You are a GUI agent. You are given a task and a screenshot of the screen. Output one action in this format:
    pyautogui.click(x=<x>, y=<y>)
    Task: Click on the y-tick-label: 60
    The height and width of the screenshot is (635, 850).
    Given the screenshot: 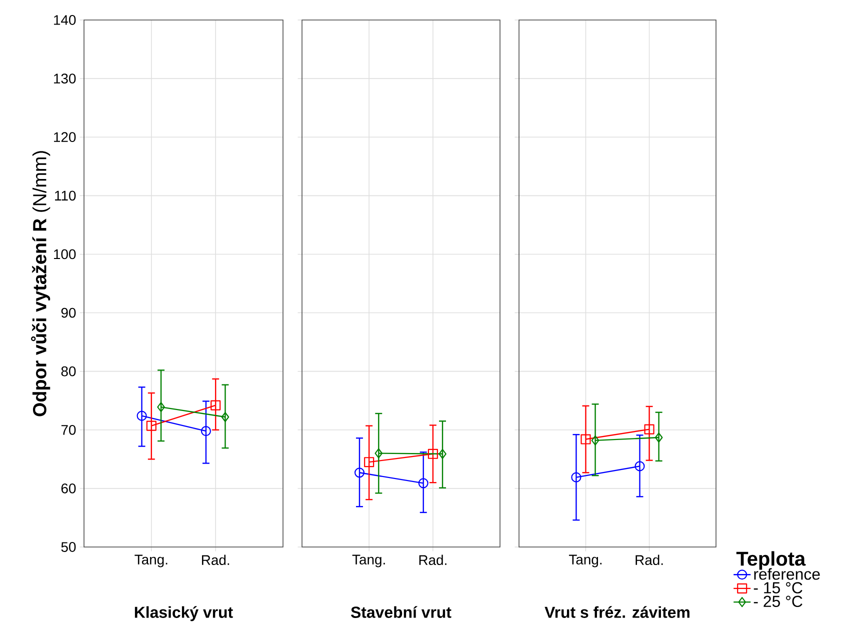 What is the action you would take?
    pyautogui.click(x=68, y=488)
    